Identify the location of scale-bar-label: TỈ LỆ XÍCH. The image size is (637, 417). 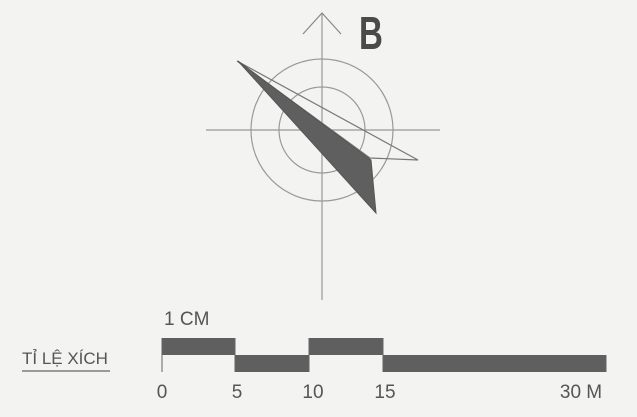
(65, 358).